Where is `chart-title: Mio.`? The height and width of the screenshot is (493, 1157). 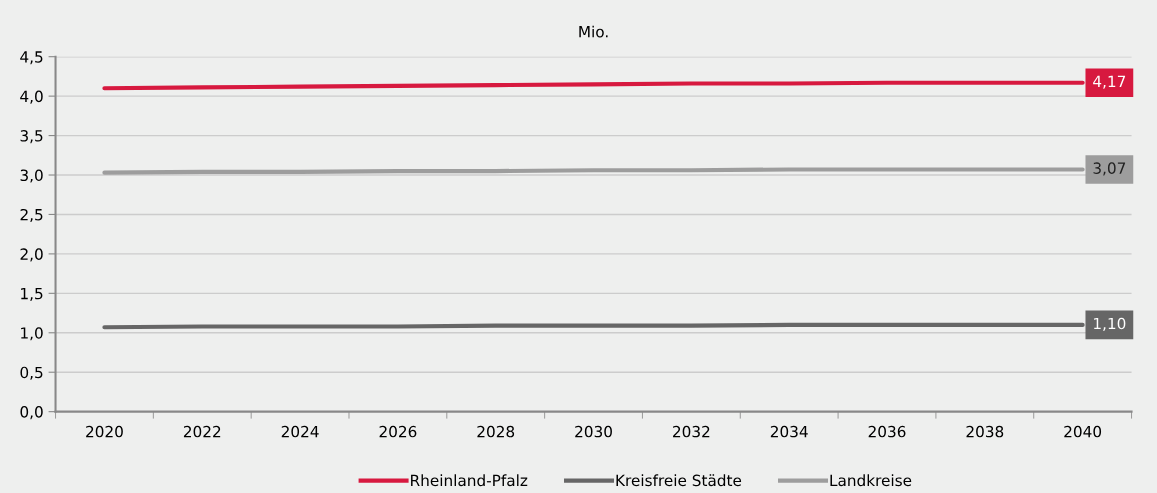
chart-title: Mio. is located at coordinates (593, 31).